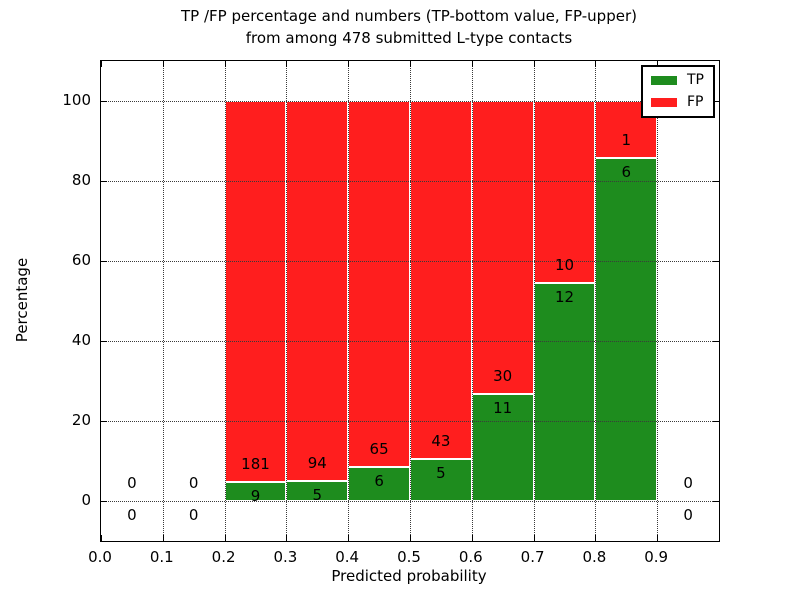 The image size is (800, 600). I want to click on y-tick-label: 100, so click(76, 100).